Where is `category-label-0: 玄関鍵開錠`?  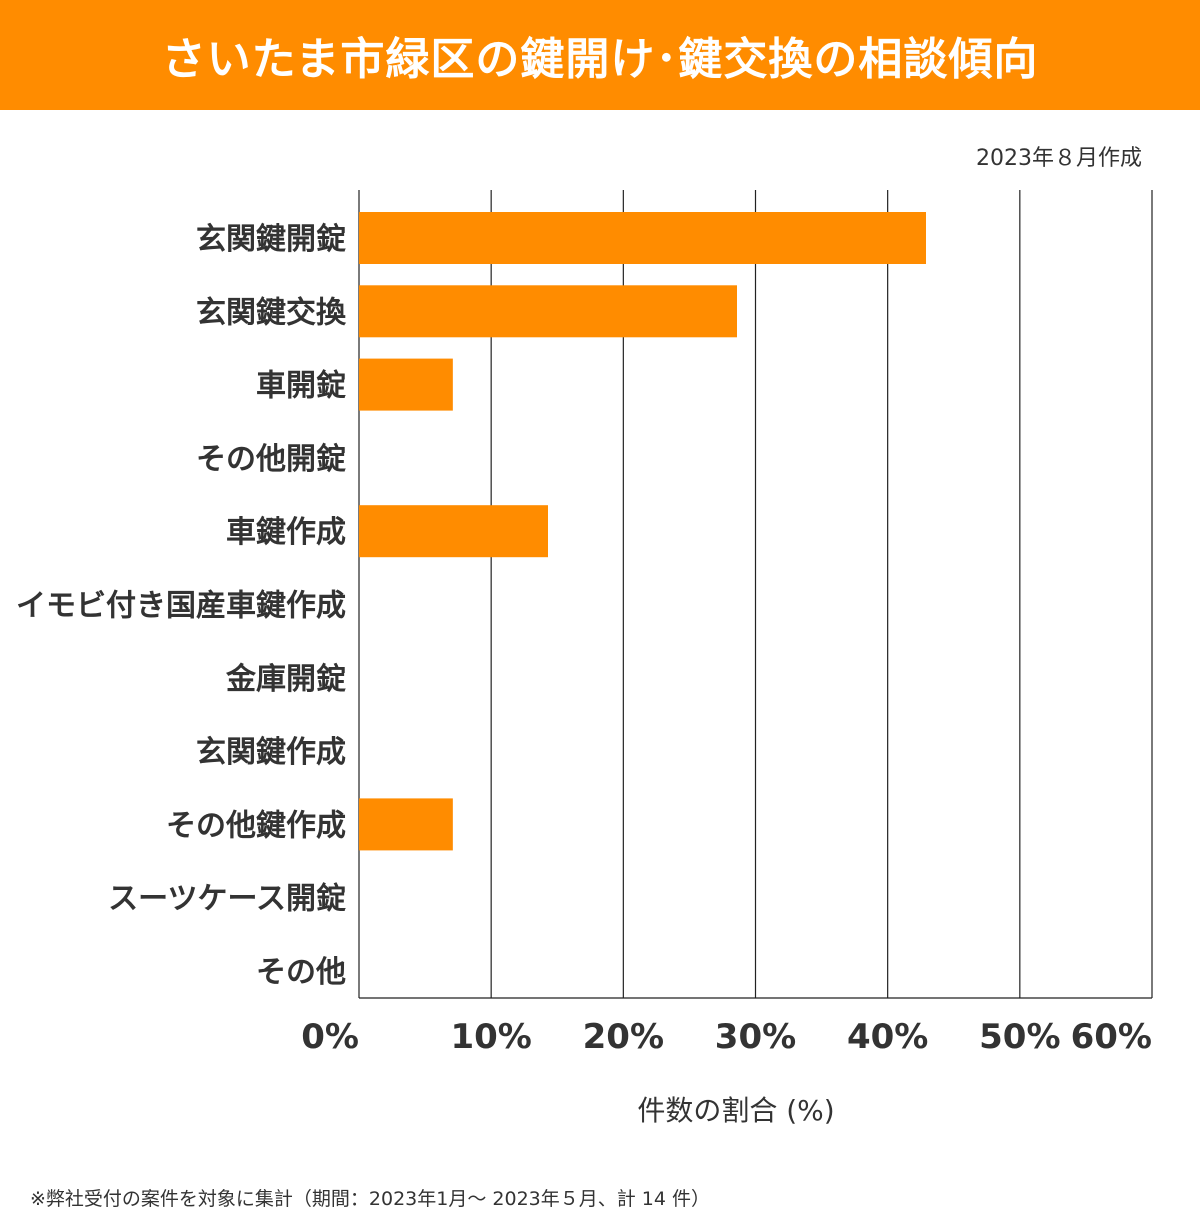 category-label-0: 玄関鍵開錠 is located at coordinates (271, 239).